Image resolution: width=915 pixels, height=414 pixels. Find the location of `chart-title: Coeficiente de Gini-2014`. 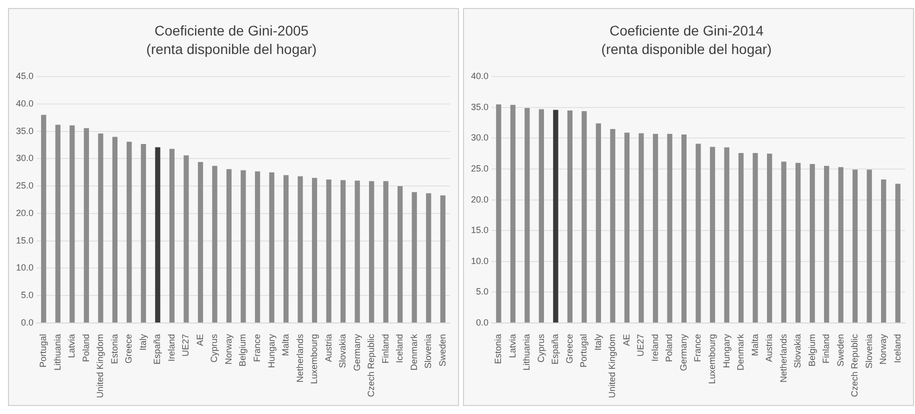

chart-title: Coeficiente de Gini-2014 is located at coordinates (686, 30).